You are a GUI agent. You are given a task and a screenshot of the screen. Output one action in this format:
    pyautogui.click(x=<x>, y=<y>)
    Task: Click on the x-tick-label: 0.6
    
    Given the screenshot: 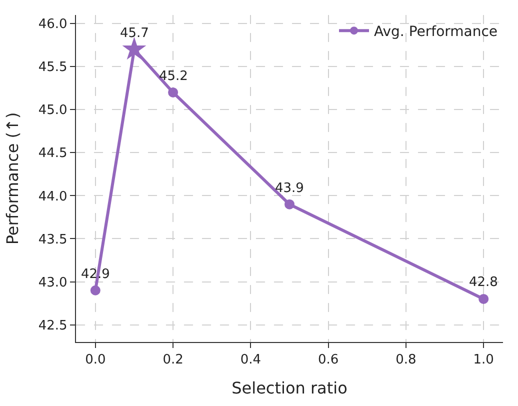 What is the action you would take?
    pyautogui.click(x=328, y=360)
    